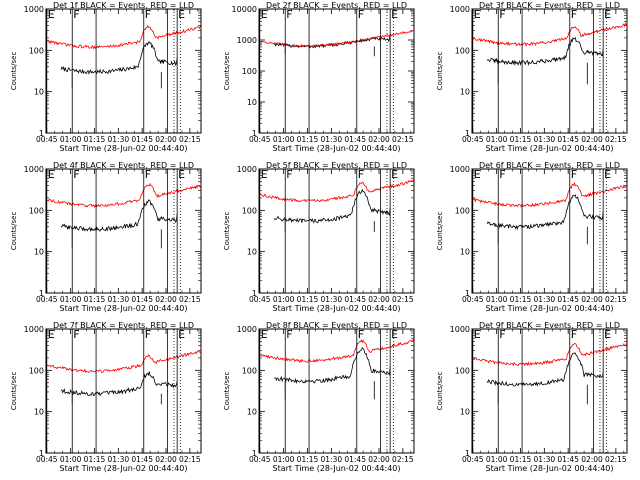 The image size is (640, 480). I want to click on chart-title: Det 8f BLACK = Events, RED = LLD, so click(336, 325).